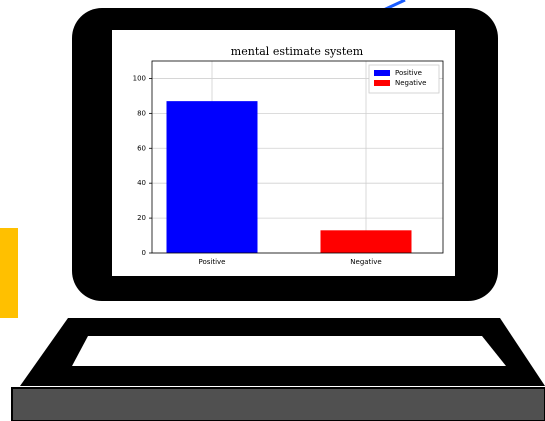  I want to click on side-note, so click(9, 273).